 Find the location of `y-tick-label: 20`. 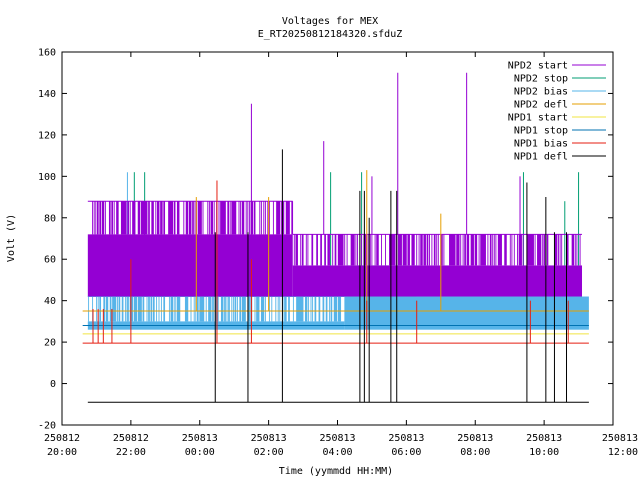

y-tick-label: 20 is located at coordinates (50, 343).